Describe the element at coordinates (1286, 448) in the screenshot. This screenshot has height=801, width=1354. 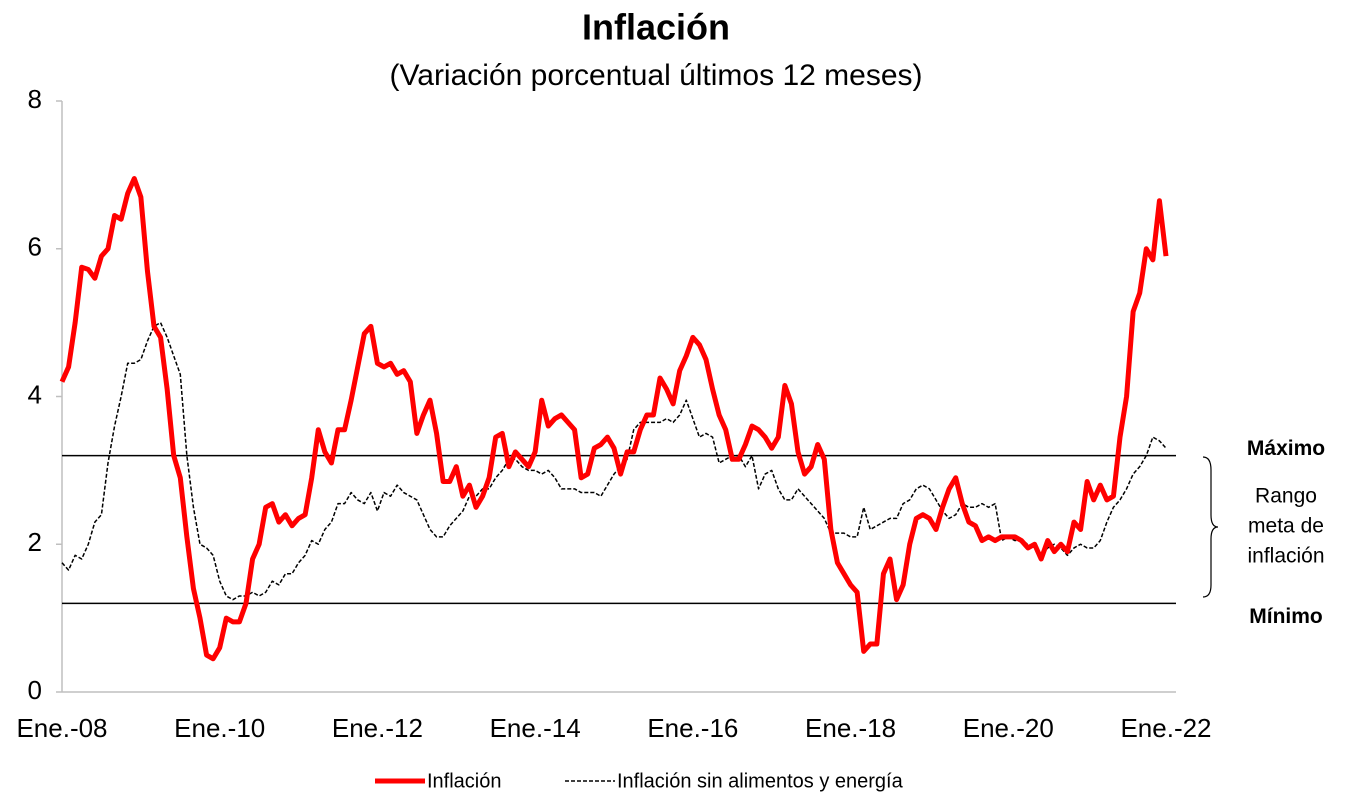
I see `reference-label: Máximo` at that location.